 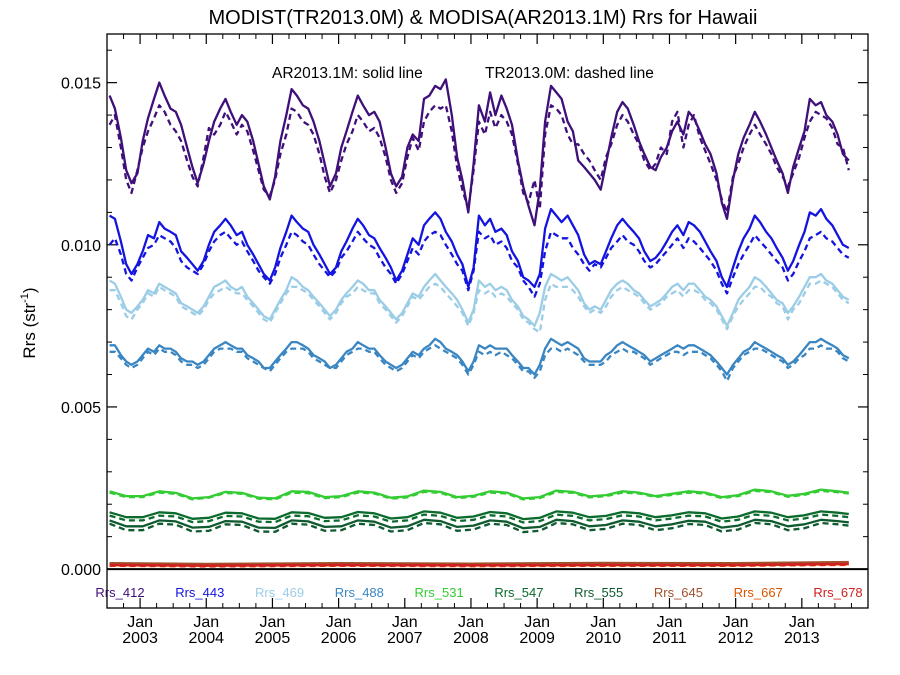 I want to click on x-tick-year: 2007, so click(x=405, y=638).